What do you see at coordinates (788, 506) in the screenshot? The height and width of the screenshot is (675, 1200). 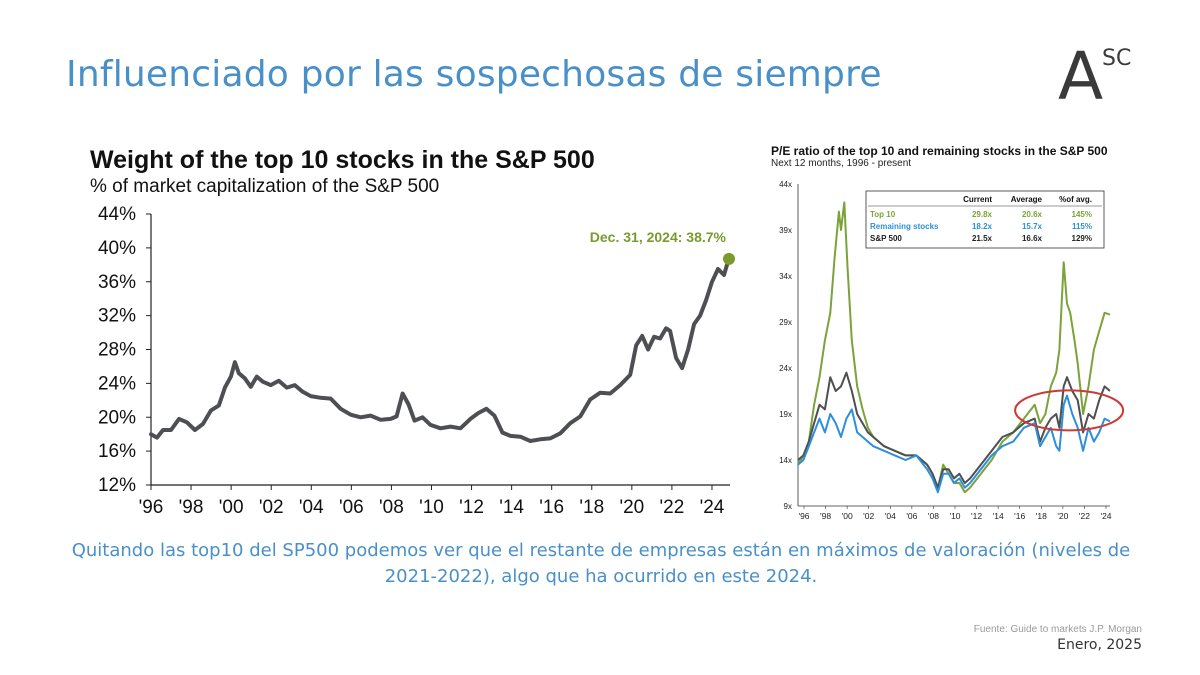 I see `y-tick-label: 9x` at bounding box center [788, 506].